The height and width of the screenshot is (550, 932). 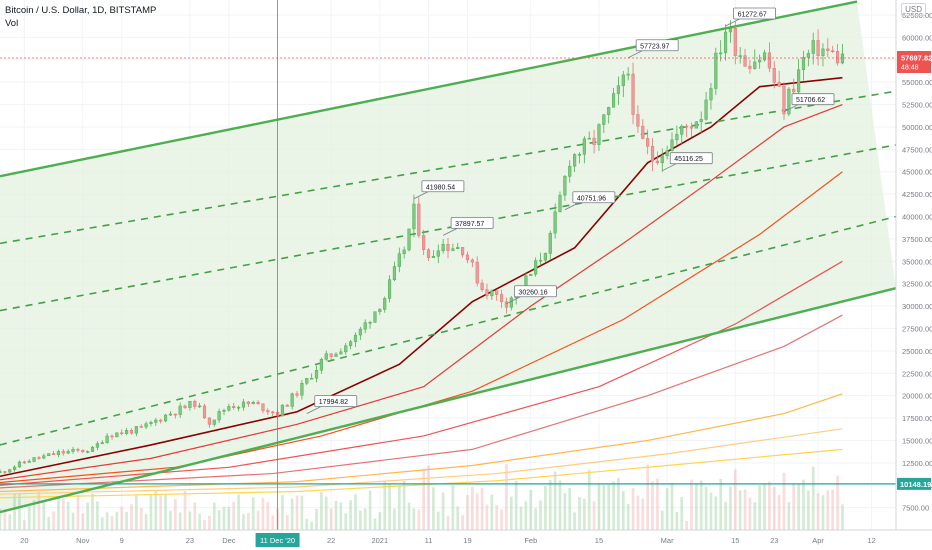 I want to click on h-line-label: 10148.19, so click(x=915, y=484).